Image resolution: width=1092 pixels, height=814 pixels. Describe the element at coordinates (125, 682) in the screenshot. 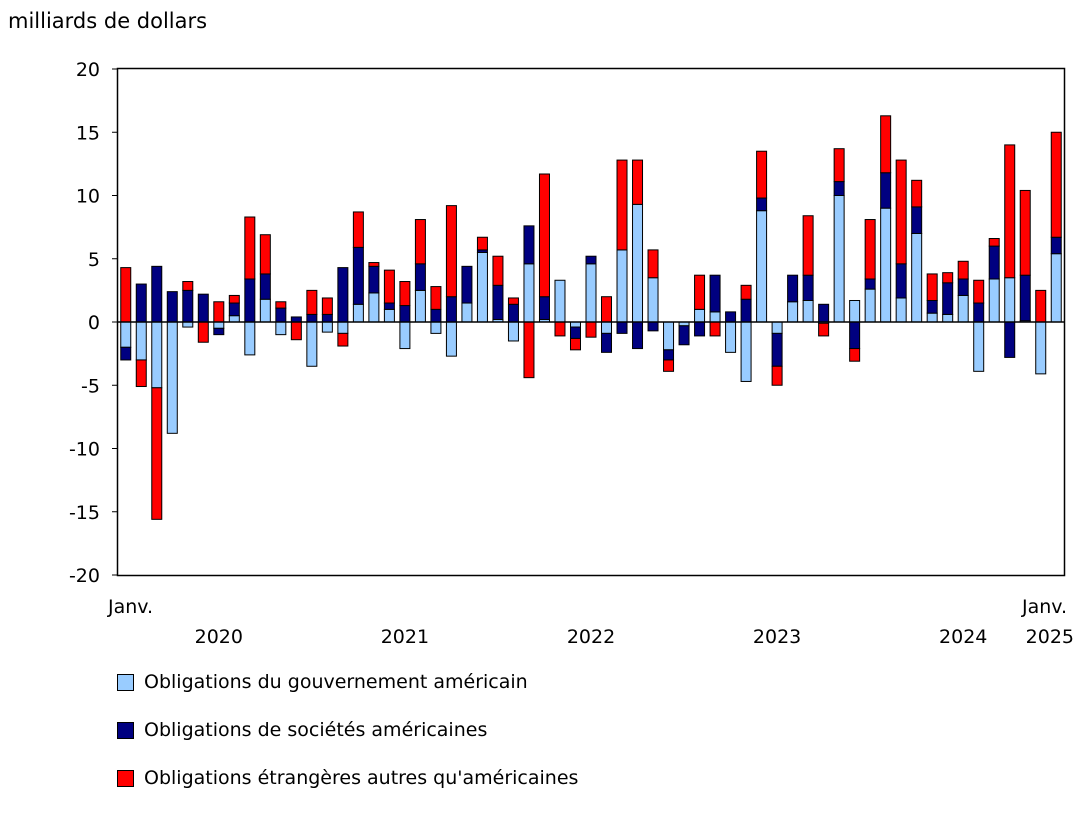

I see `legend-swatch-government` at that location.